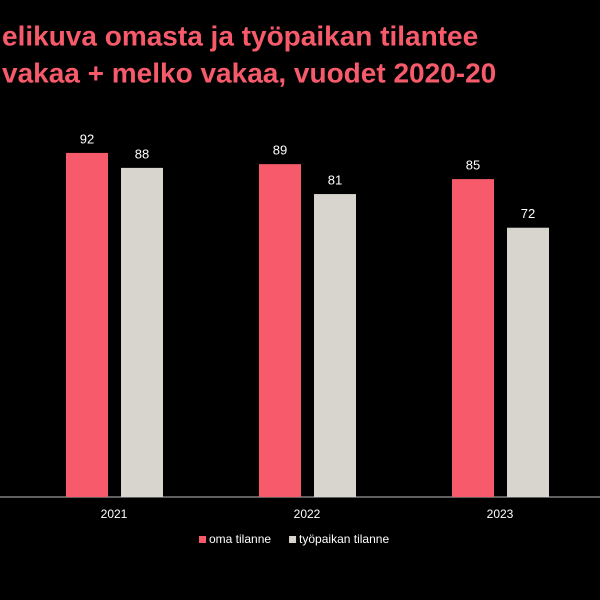  What do you see at coordinates (344, 539) in the screenshot?
I see `legend-label: työpaikan tilanne` at bounding box center [344, 539].